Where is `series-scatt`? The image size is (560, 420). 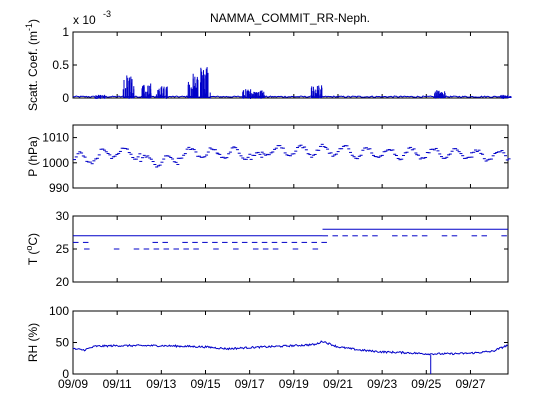 series-scatt is located at coordinates (292, 83).